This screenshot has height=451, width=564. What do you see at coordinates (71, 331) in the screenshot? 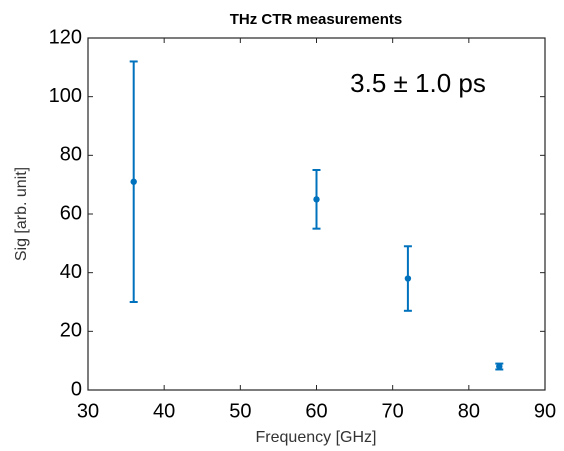
I see `y-tick-label: 20` at bounding box center [71, 331].